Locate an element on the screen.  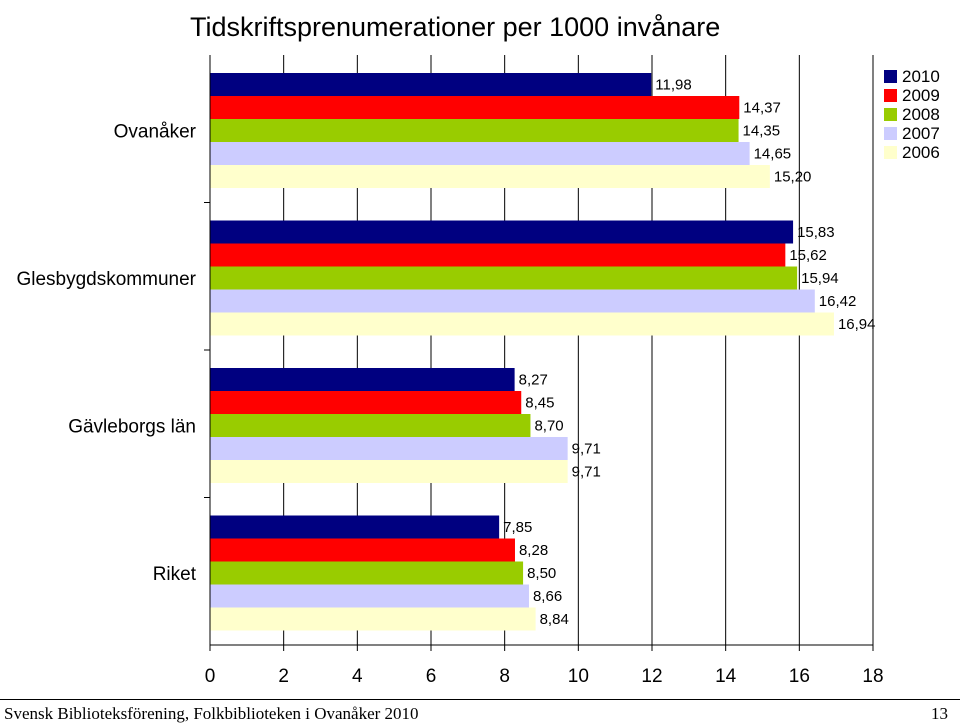
data-label: 15,94 is located at coordinates (820, 278).